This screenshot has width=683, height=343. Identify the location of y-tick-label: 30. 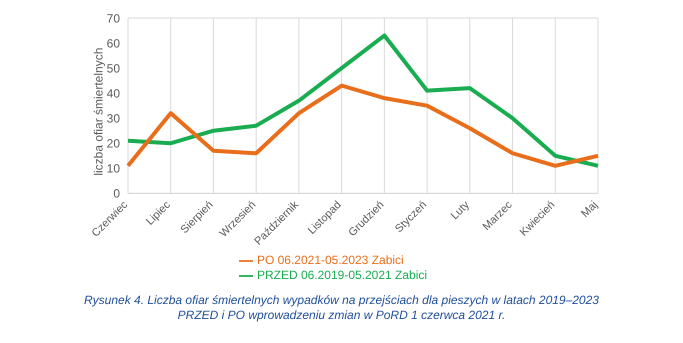
(113, 118).